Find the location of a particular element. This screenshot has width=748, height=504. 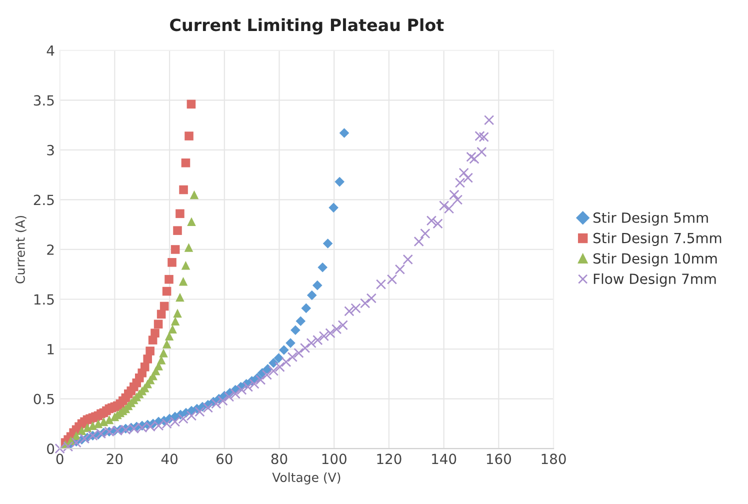

y-tick-label: 3 is located at coordinates (50, 150).